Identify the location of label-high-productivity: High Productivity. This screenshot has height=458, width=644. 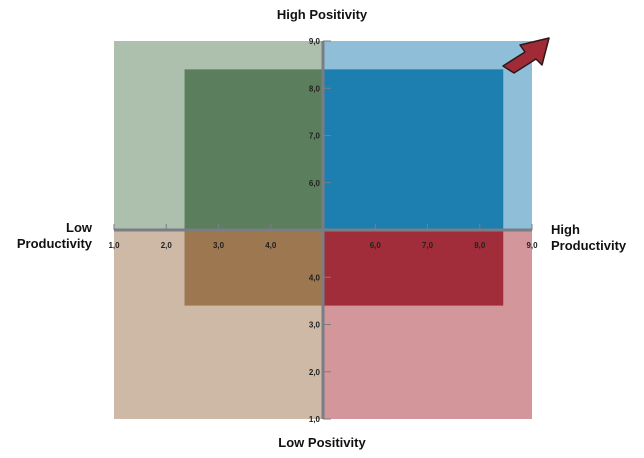
(596, 238).